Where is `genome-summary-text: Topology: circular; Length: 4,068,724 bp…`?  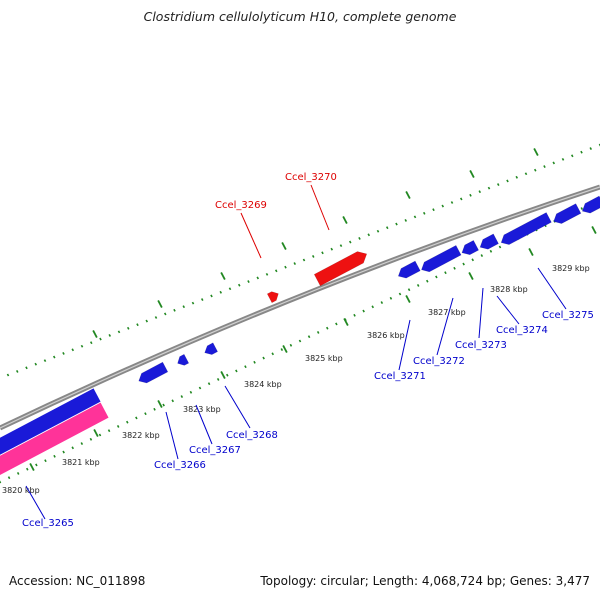 genome-summary-text: Topology: circular; Length: 4,068,724 bp… is located at coordinates (425, 581).